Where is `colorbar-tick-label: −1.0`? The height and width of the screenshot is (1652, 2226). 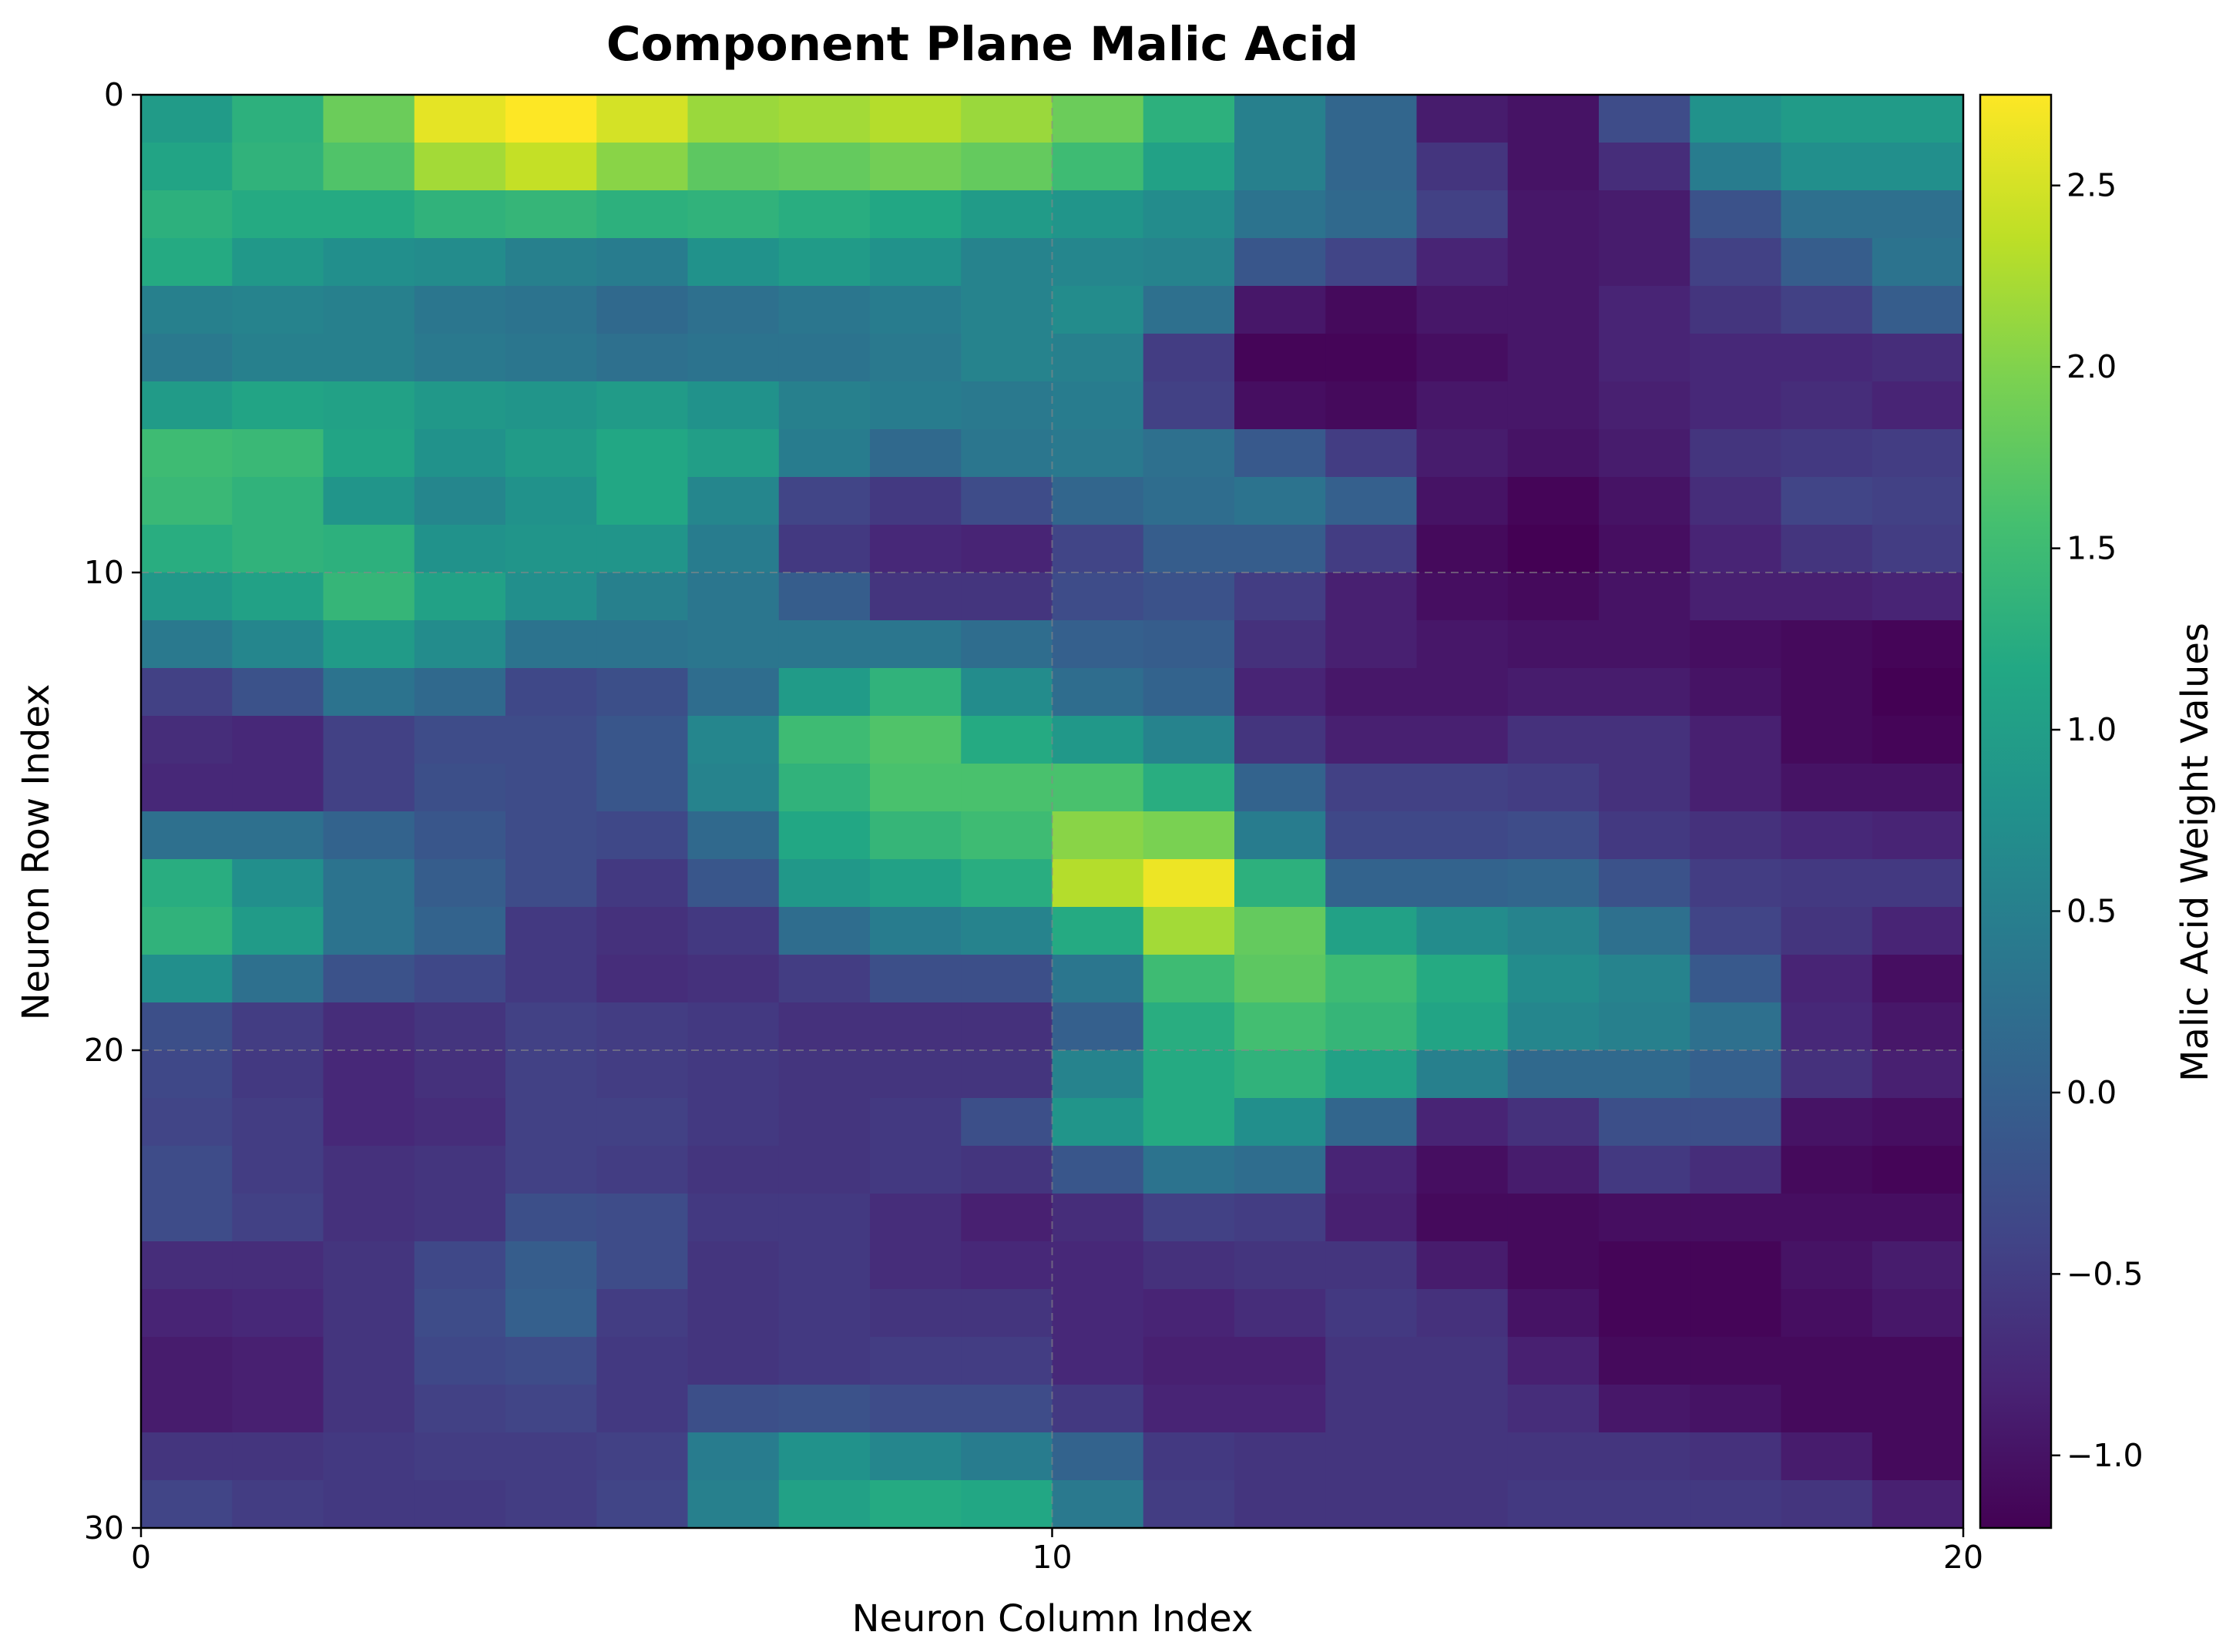
colorbar-tick-label: −1.0 is located at coordinates (2105, 1455).